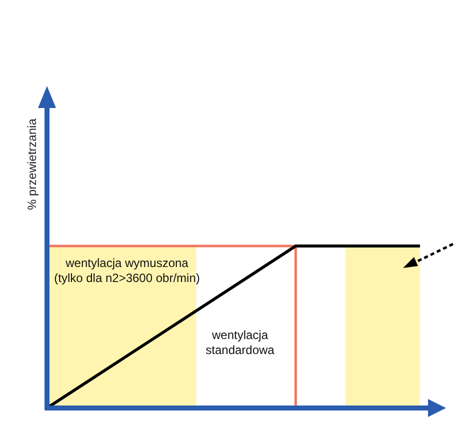  Describe the element at coordinates (240, 343) in the screenshot. I see `annotation: wentylacja standardowa` at that location.